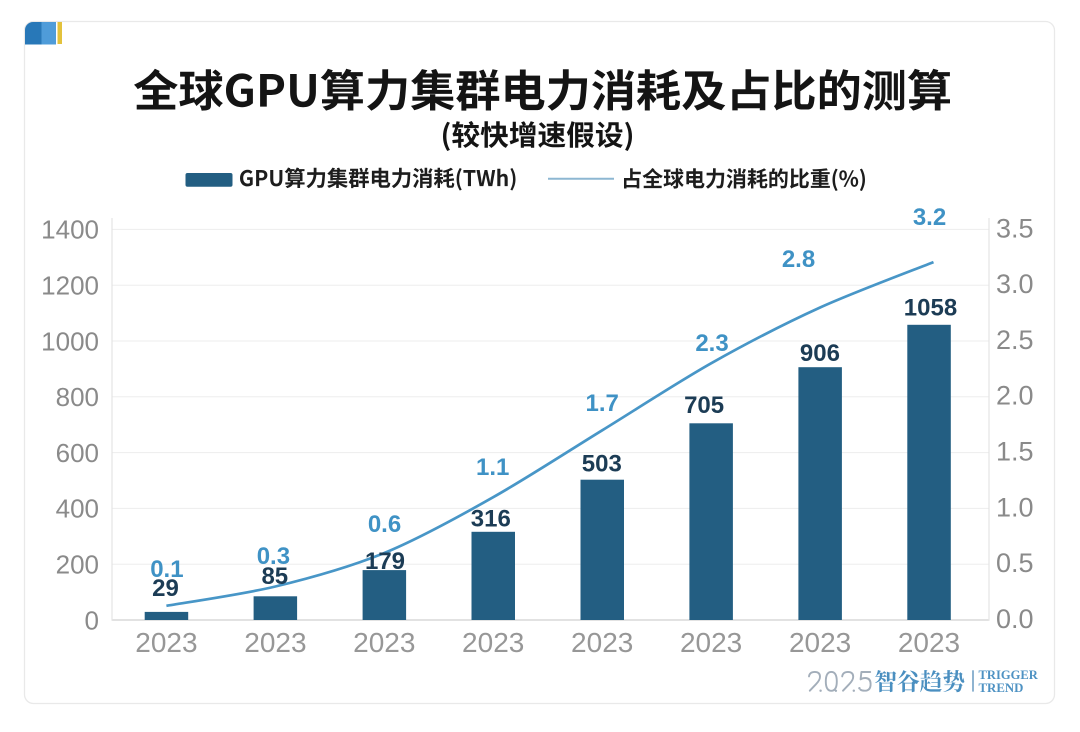 The width and height of the screenshot is (1080, 732). I want to click on svg-text: 0.0, so click(1015, 619).